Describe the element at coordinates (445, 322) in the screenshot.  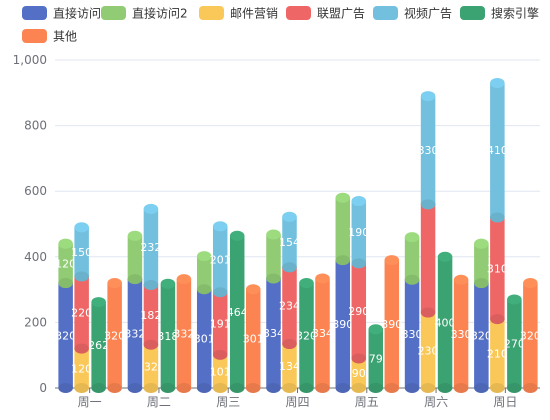
I see `bar-segment: 400` at that location.